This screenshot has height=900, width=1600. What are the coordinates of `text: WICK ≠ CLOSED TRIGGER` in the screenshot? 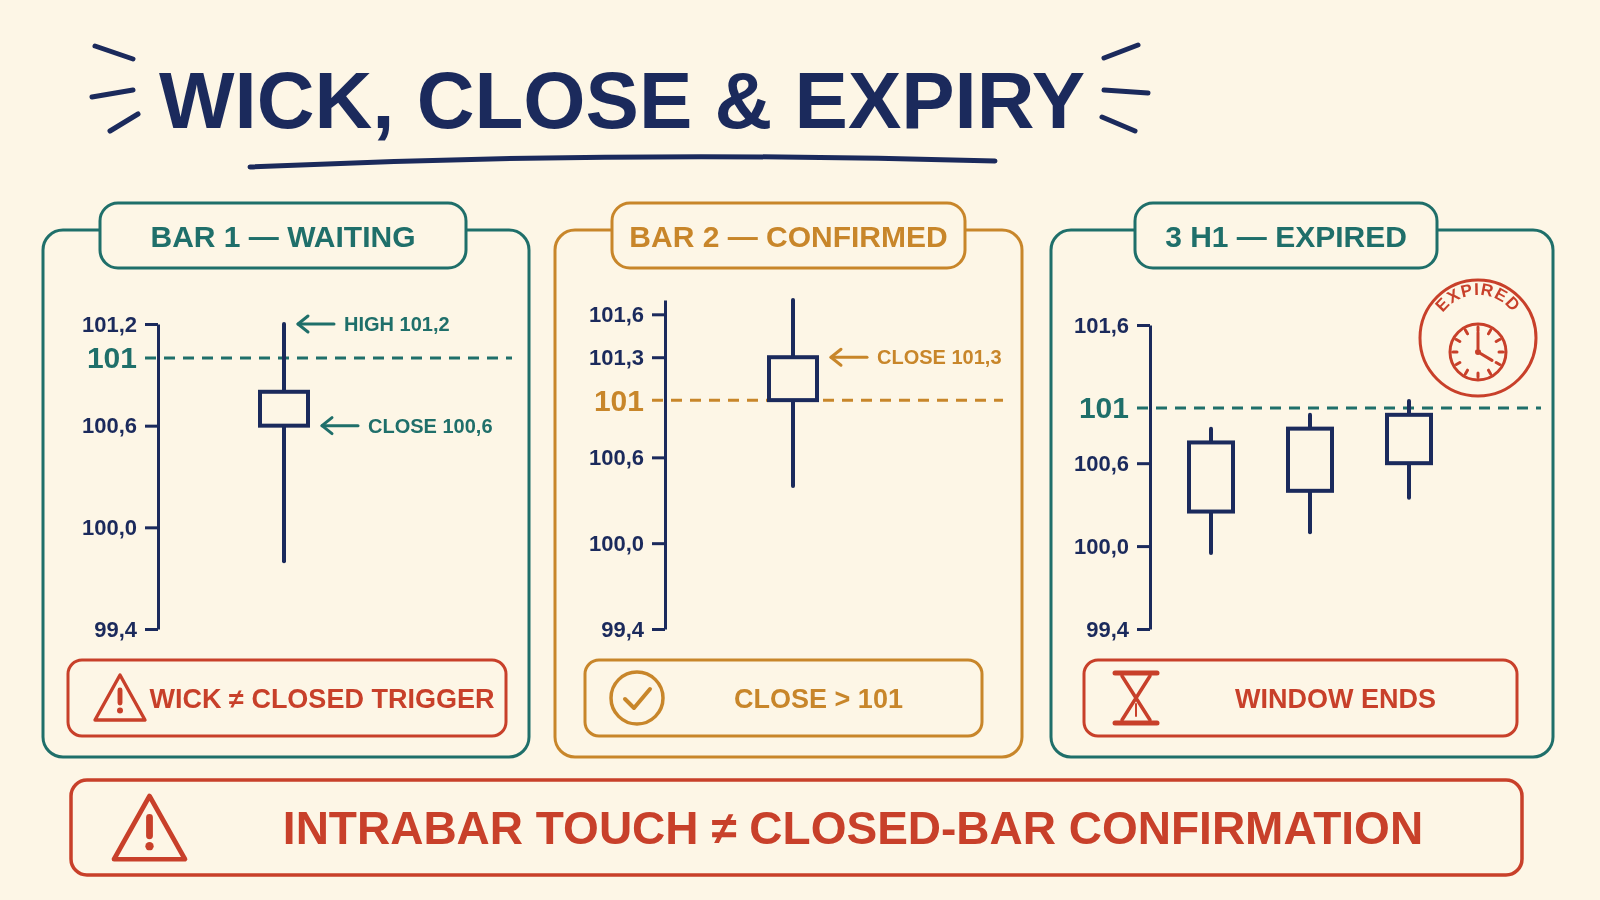 It's located at (322, 699).